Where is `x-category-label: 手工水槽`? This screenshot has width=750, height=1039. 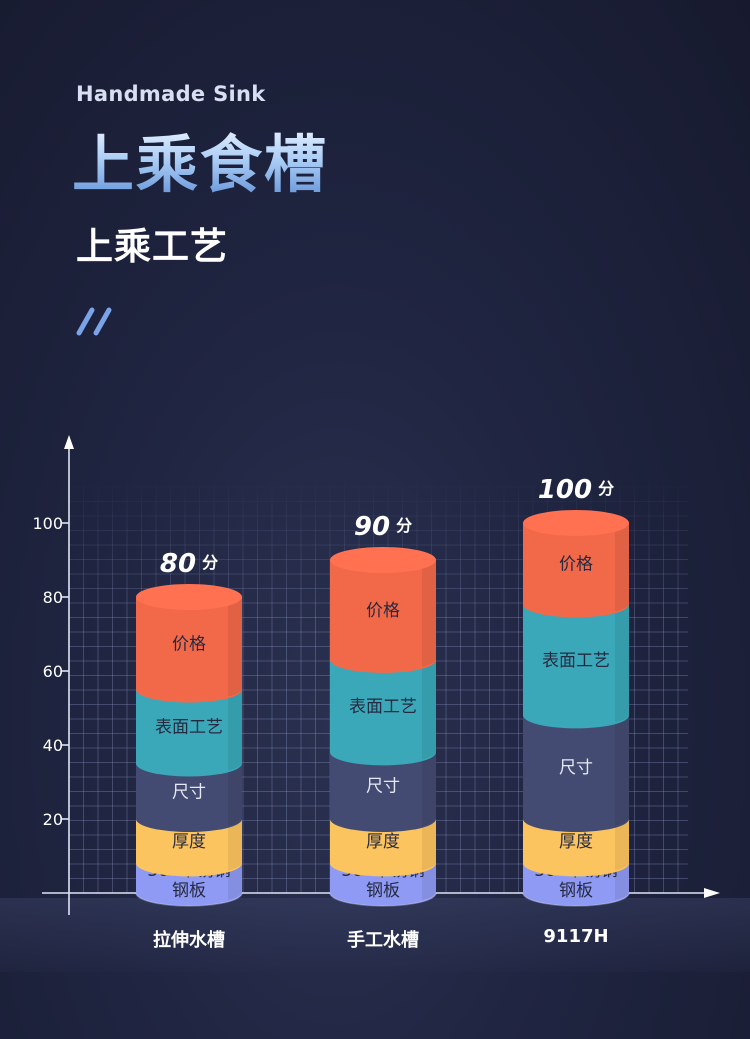 x-category-label: 手工水槽 is located at coordinates (383, 940).